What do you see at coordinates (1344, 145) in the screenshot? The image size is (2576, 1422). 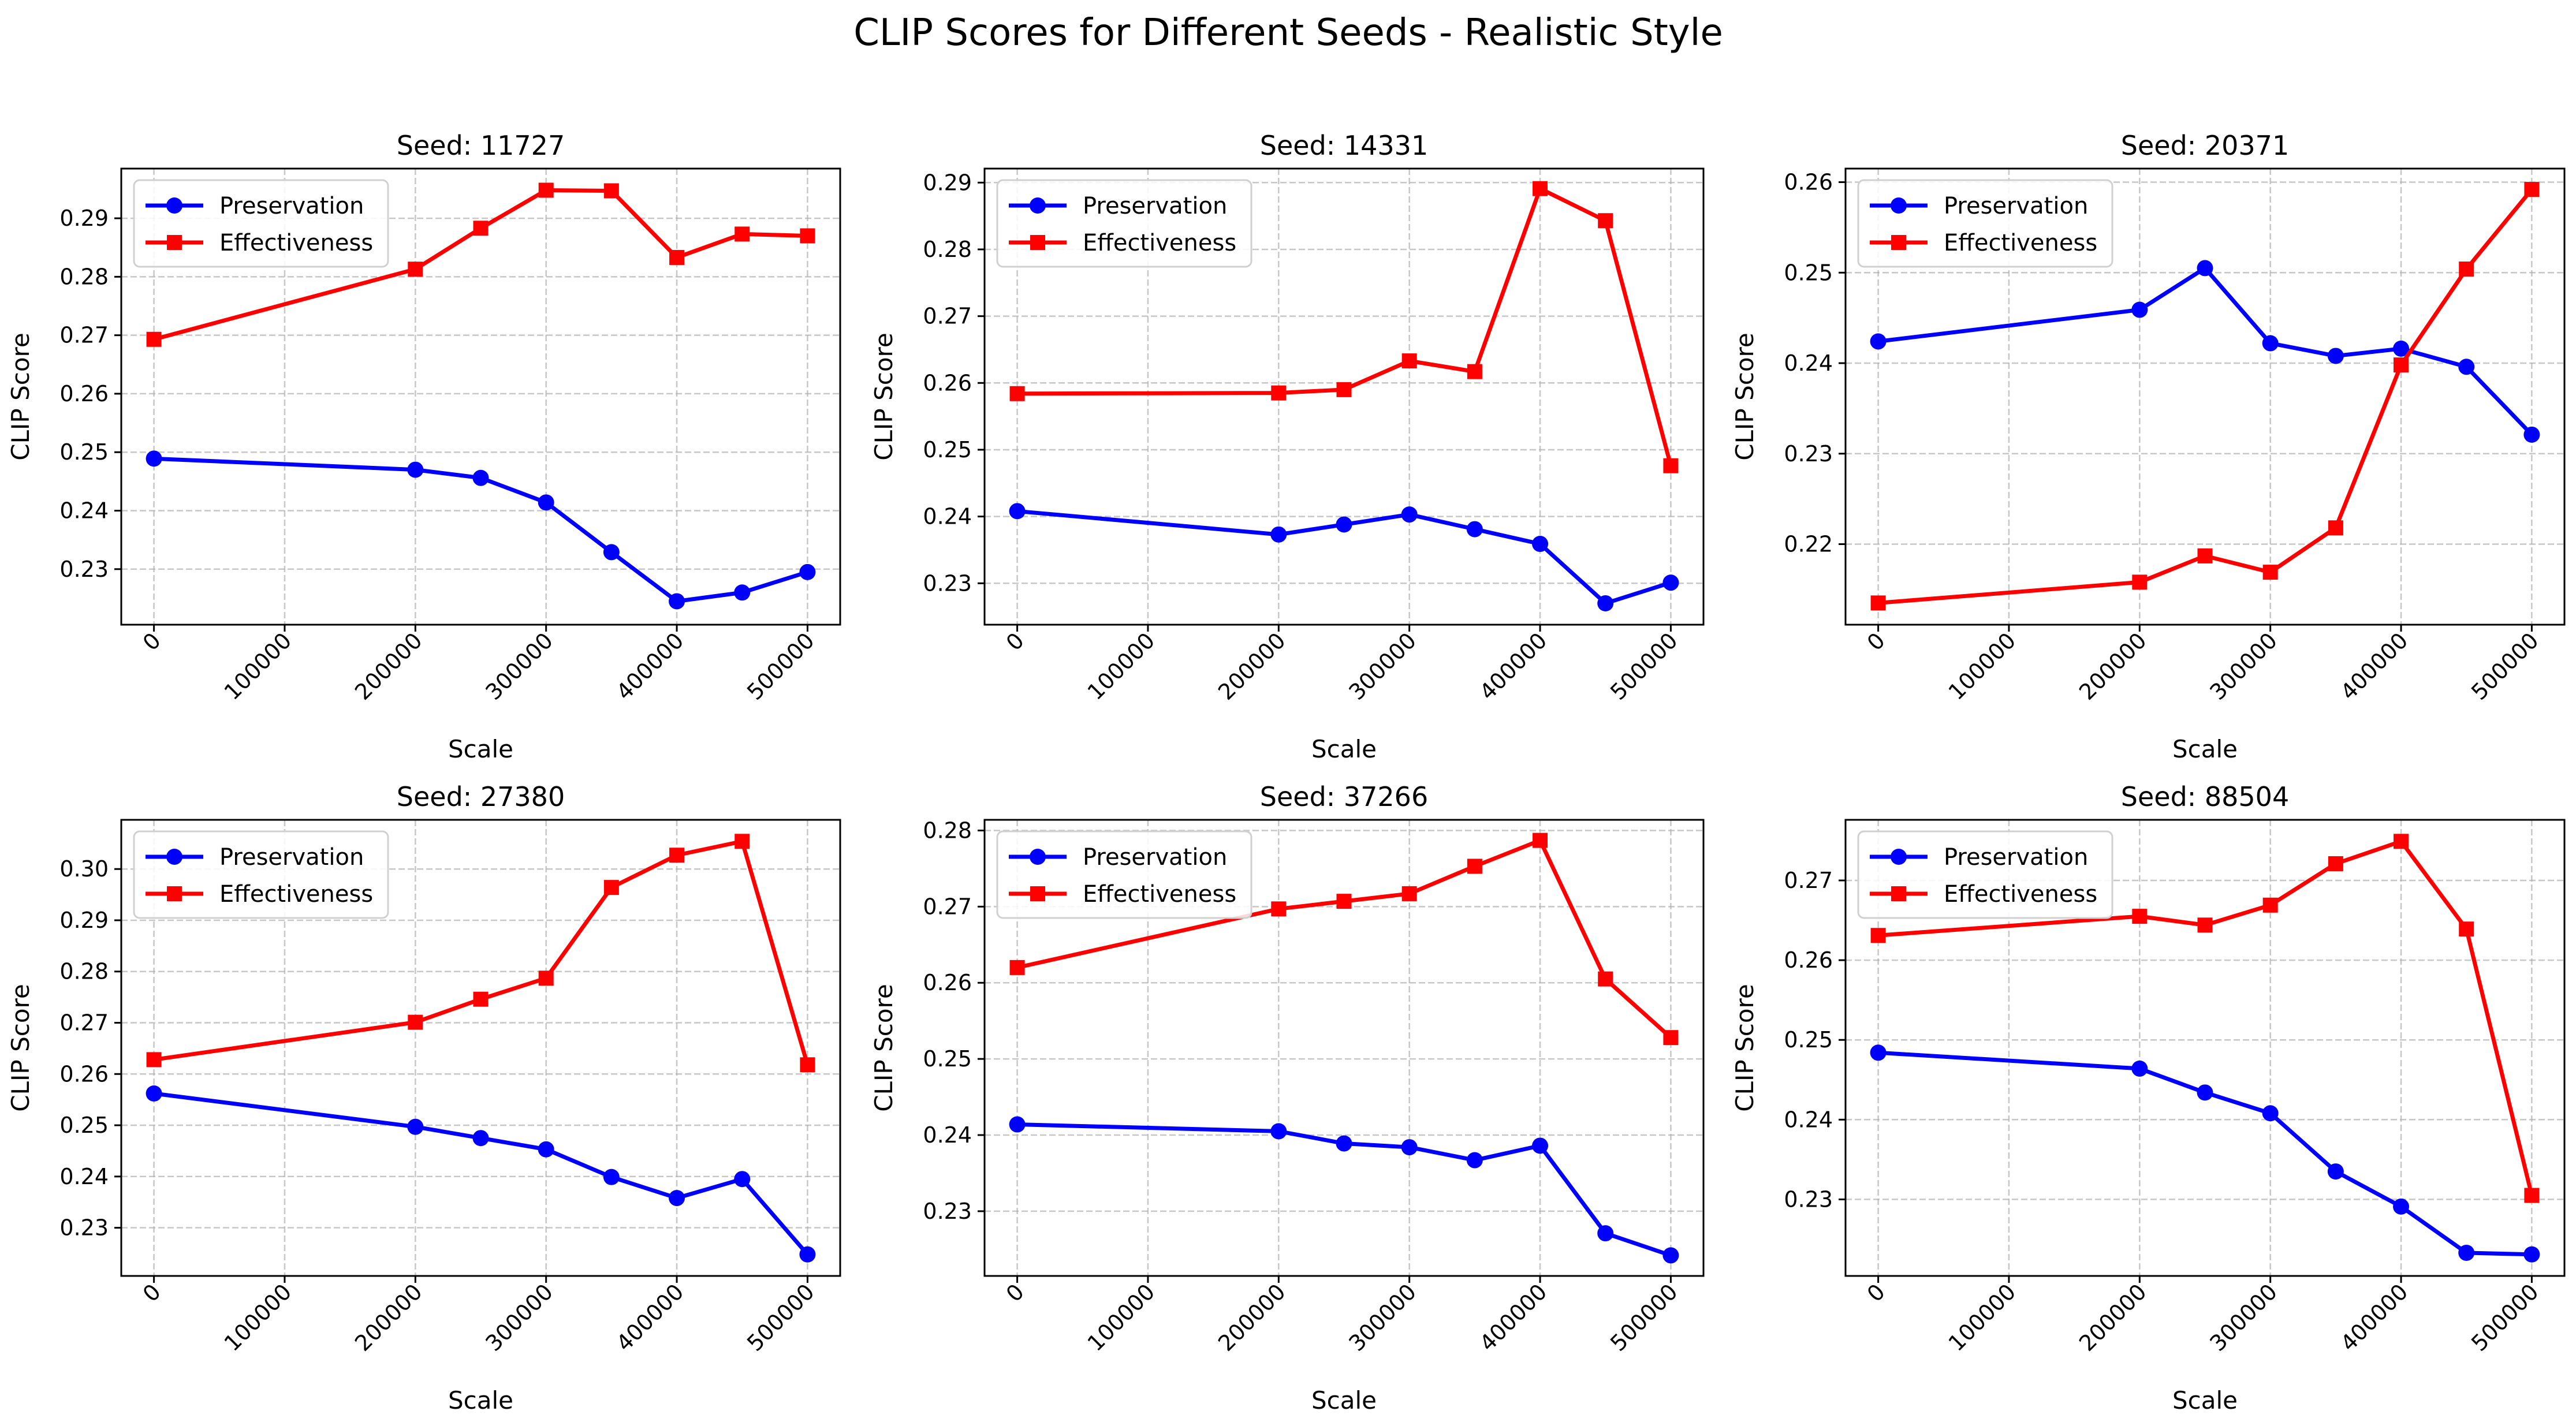 I see `subplot-title: Seed: 14331` at bounding box center [1344, 145].